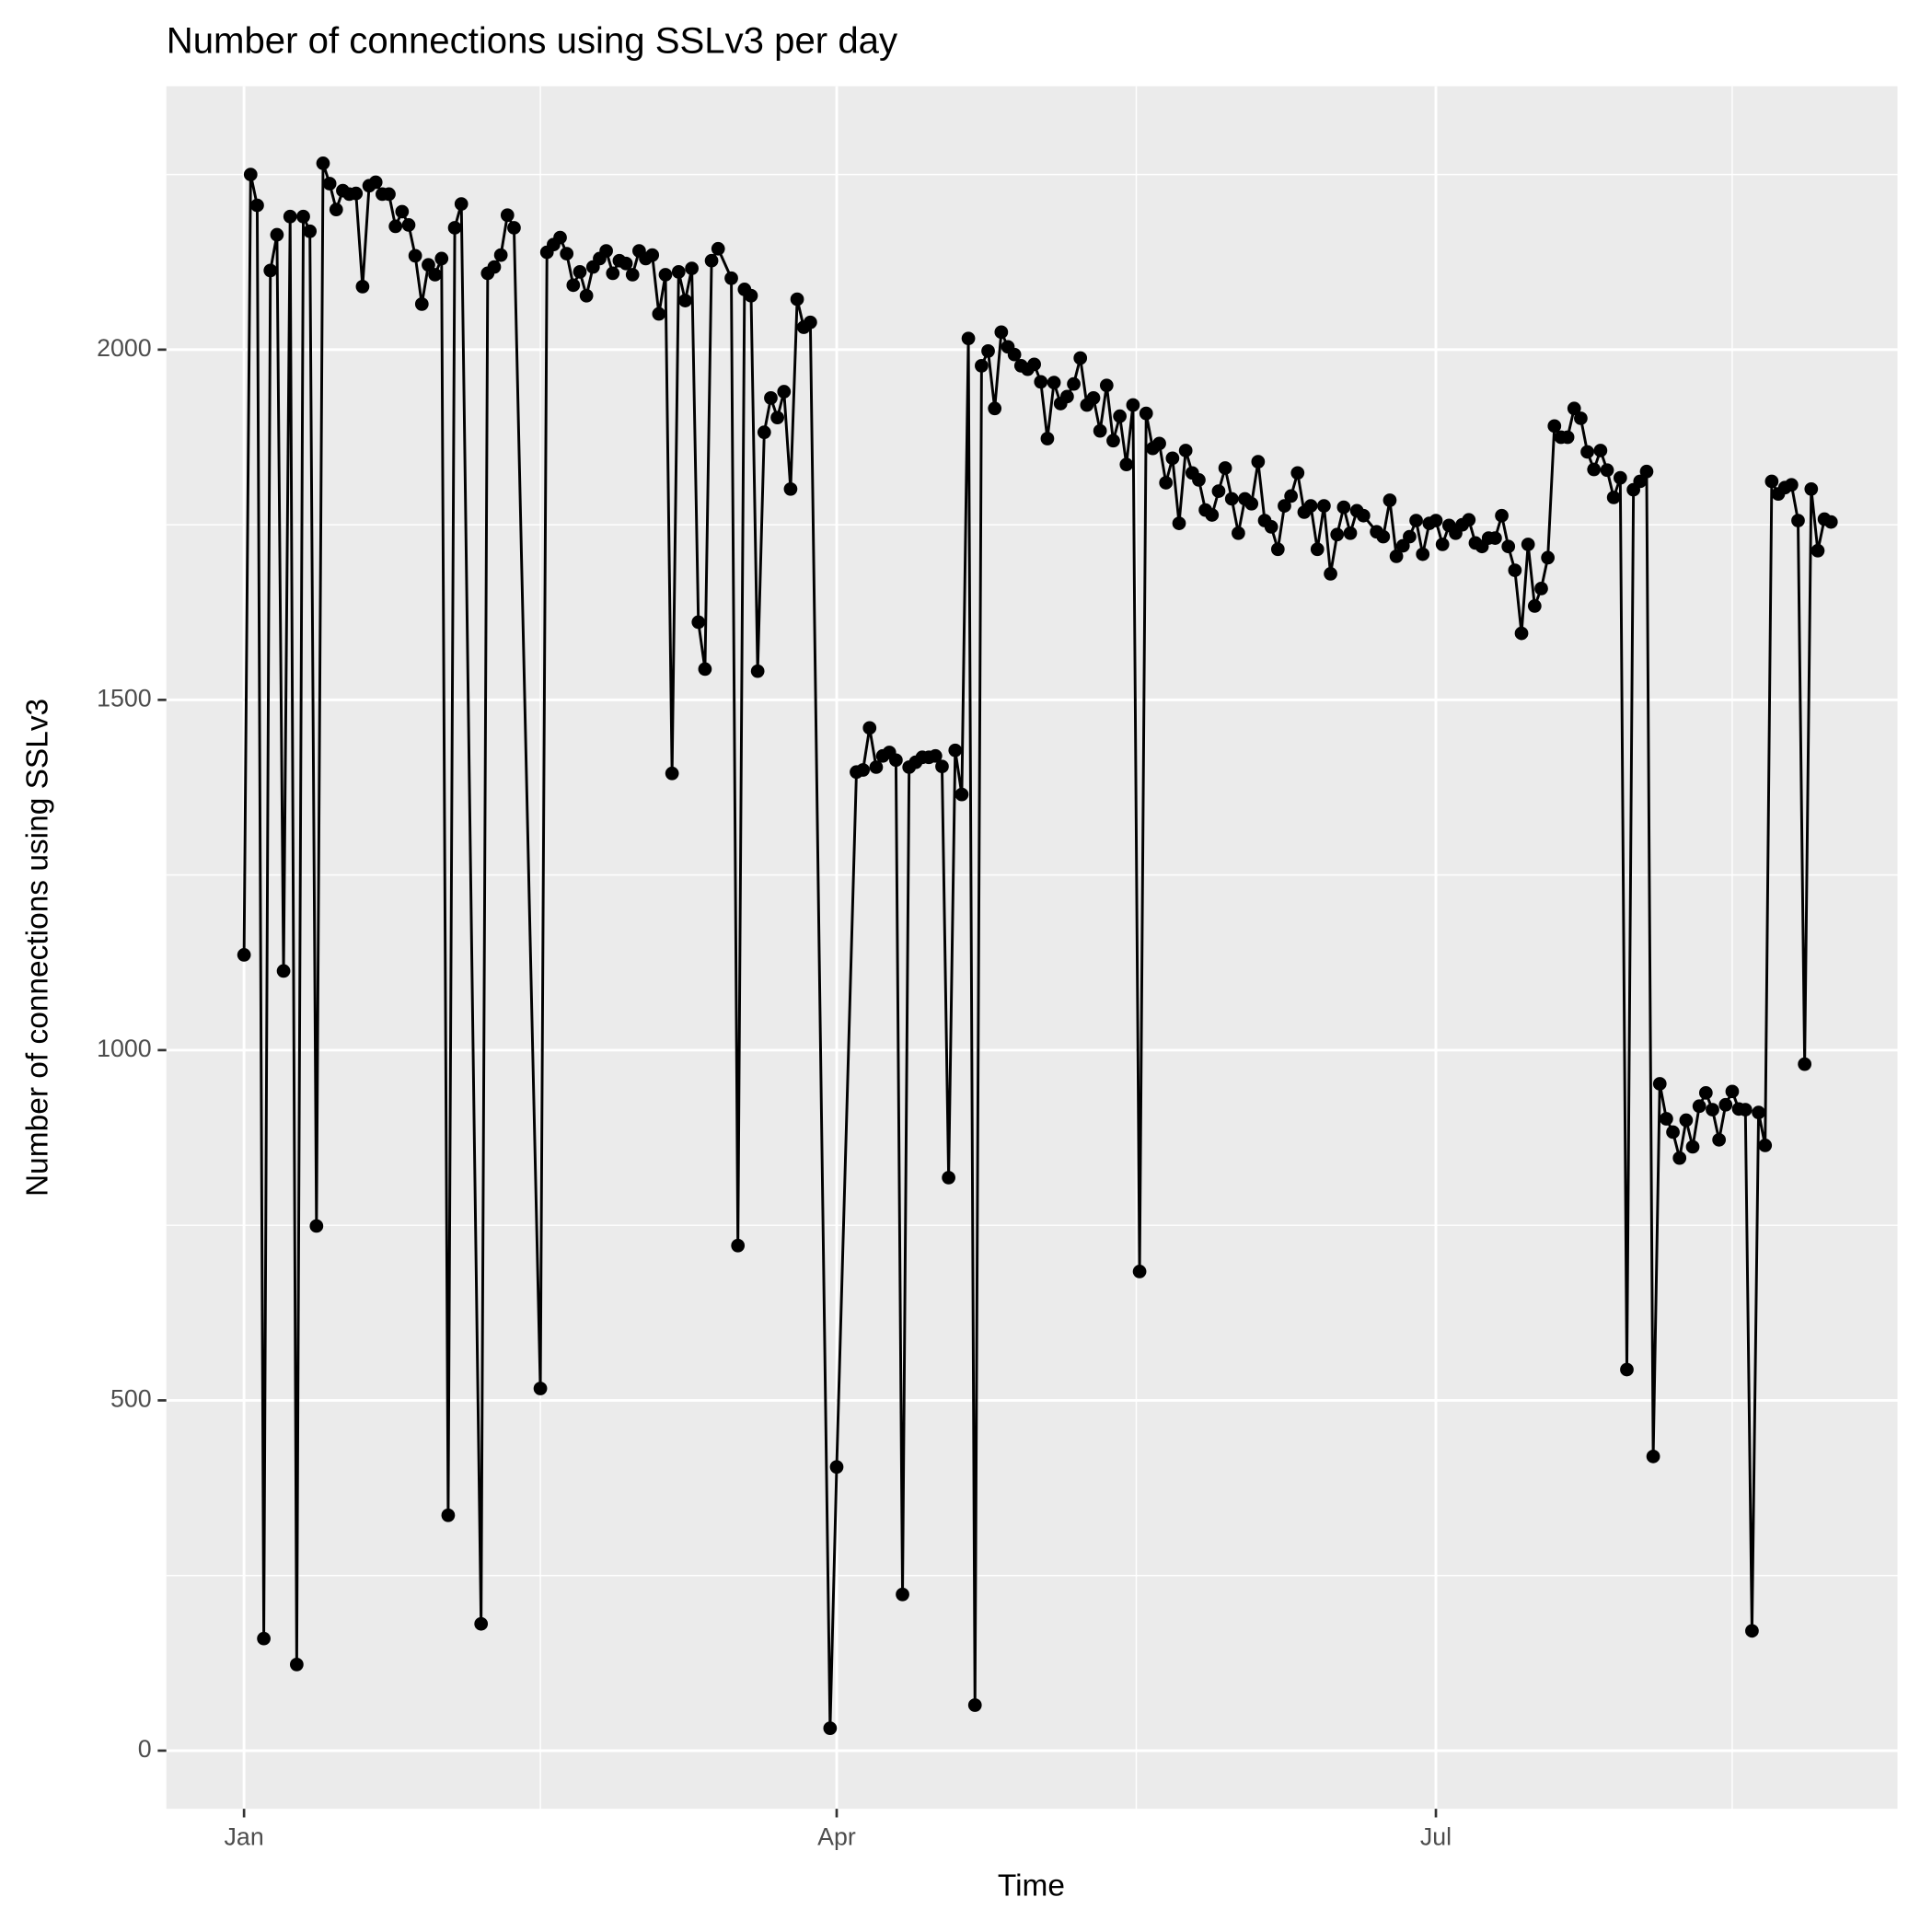  Describe the element at coordinates (38, 948) in the screenshot. I see `y-axis-title: Number of connections using SSLv3` at that location.